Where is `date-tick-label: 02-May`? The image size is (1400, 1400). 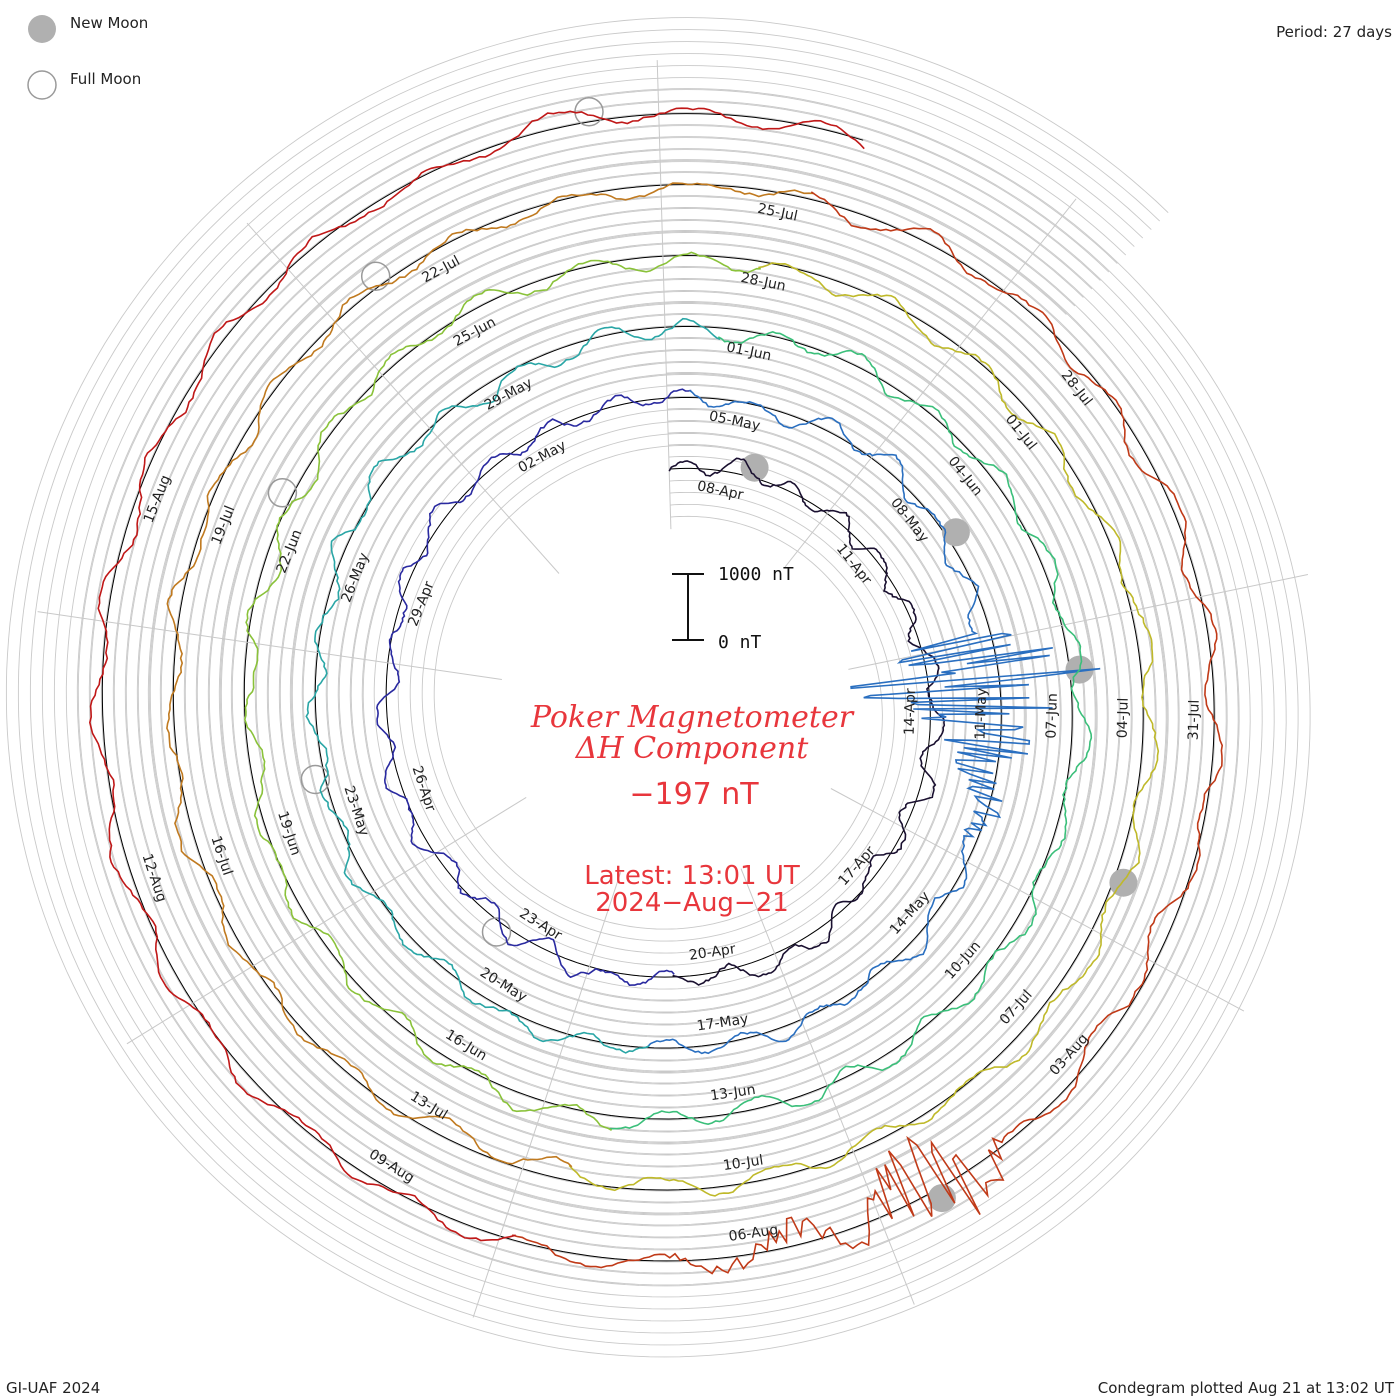 date-tick-label: 02-May is located at coordinates (542, 457).